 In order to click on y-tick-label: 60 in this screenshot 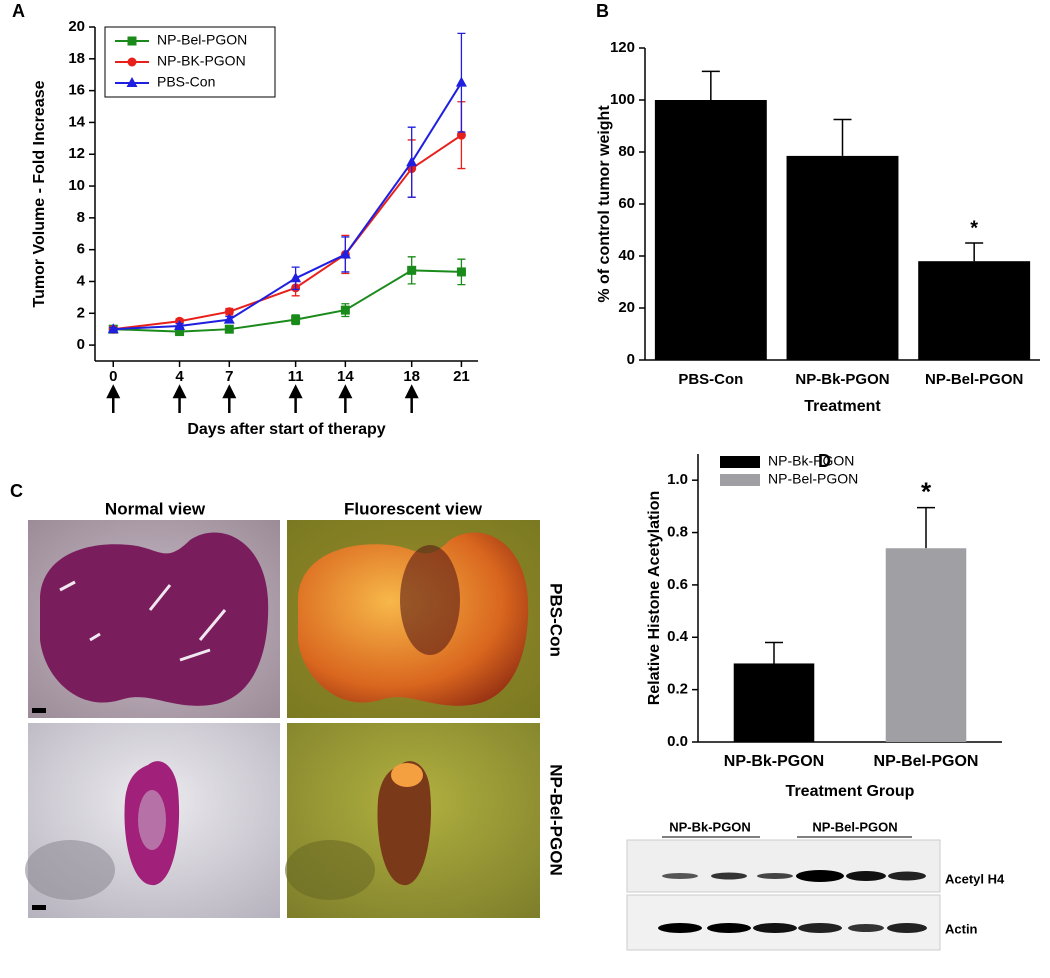, I will do `click(626, 203)`.